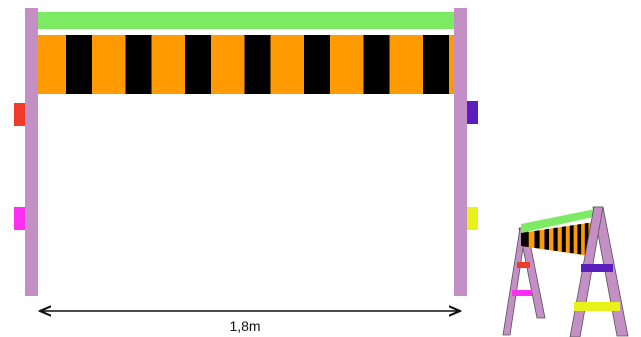 Image resolution: width=641 pixels, height=337 pixels. What do you see at coordinates (523, 265) in the screenshot?
I see `left-aframe-red-tab` at bounding box center [523, 265].